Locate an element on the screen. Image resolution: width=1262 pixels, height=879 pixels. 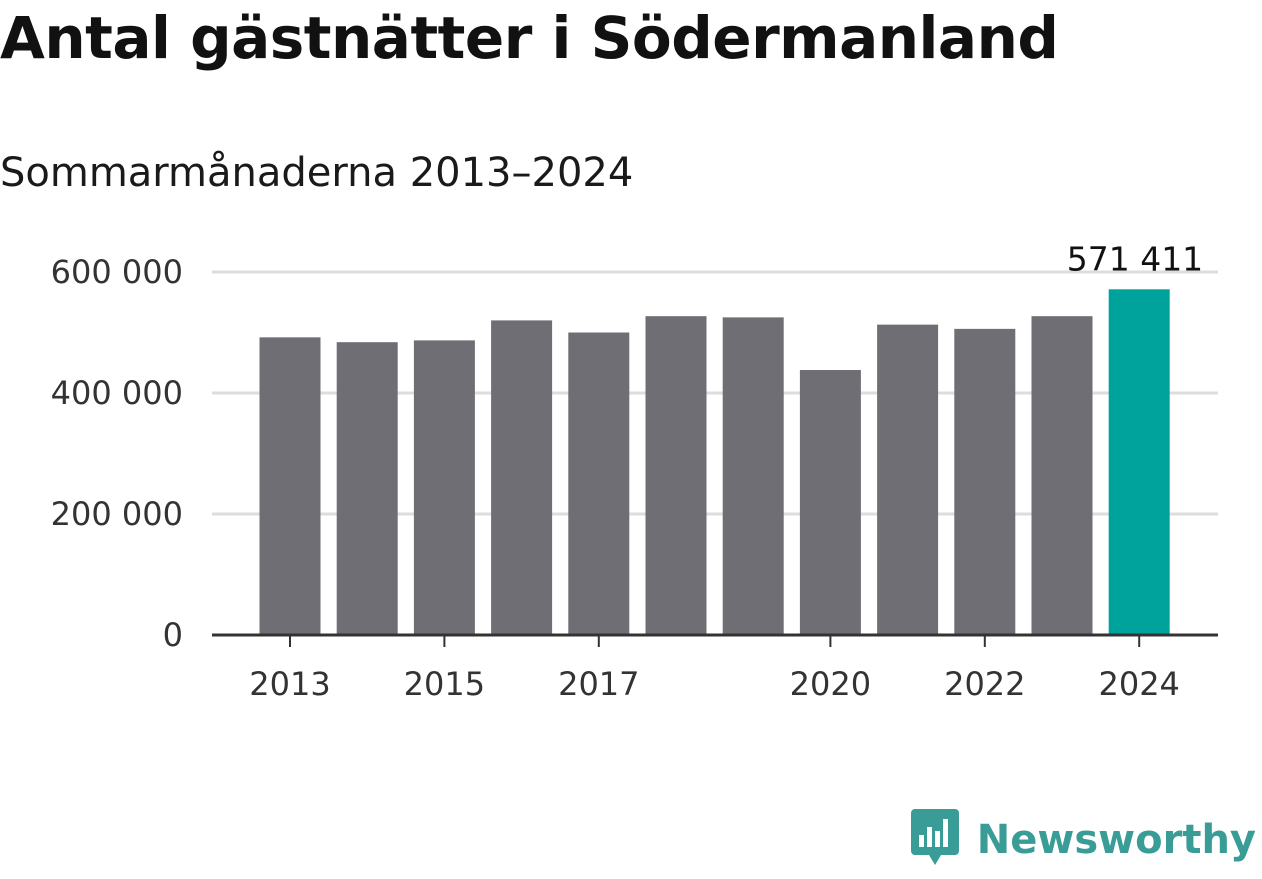
bar-2023 is located at coordinates (1062, 475).